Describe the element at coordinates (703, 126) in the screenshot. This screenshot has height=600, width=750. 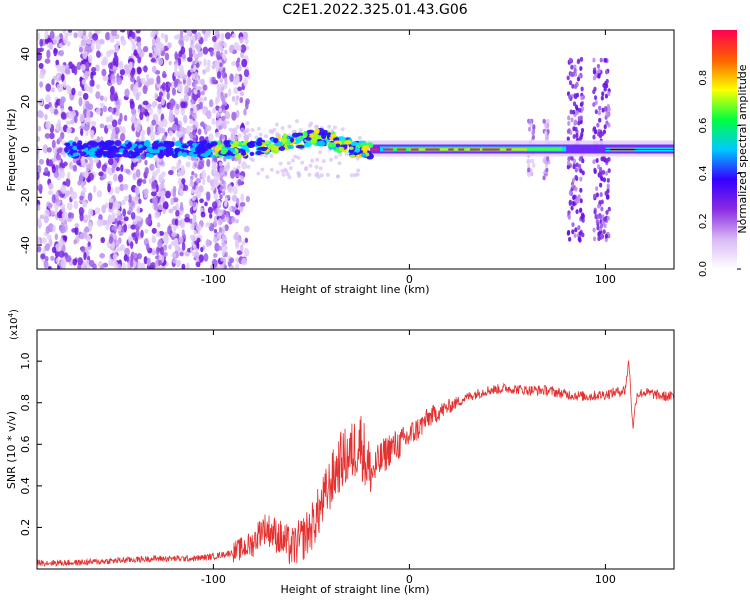
I see `colorbar-tick-label: 0.6` at that location.